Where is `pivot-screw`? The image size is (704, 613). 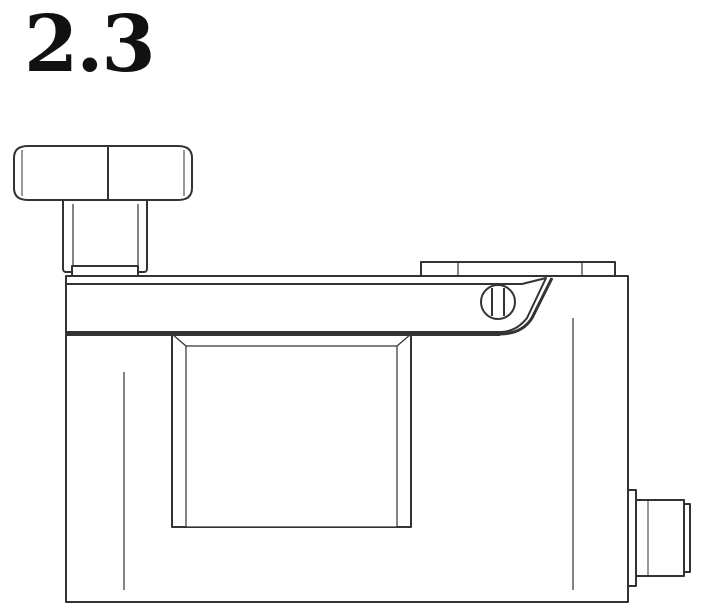
pivot-screw is located at coordinates (498, 302).